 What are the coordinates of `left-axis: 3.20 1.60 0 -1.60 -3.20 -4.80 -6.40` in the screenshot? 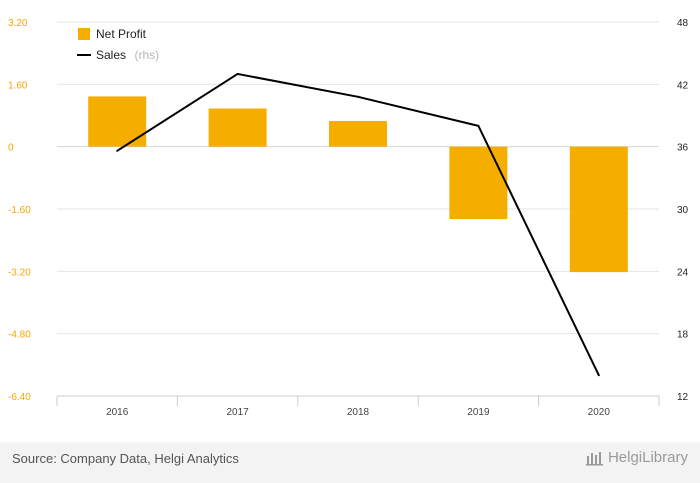 It's located at (19, 210).